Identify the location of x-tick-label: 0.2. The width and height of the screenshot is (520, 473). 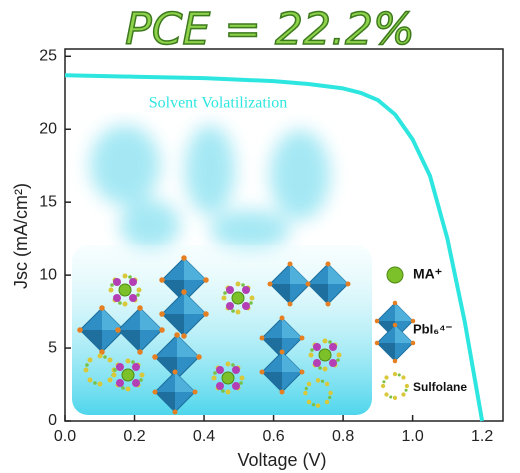
(134, 436).